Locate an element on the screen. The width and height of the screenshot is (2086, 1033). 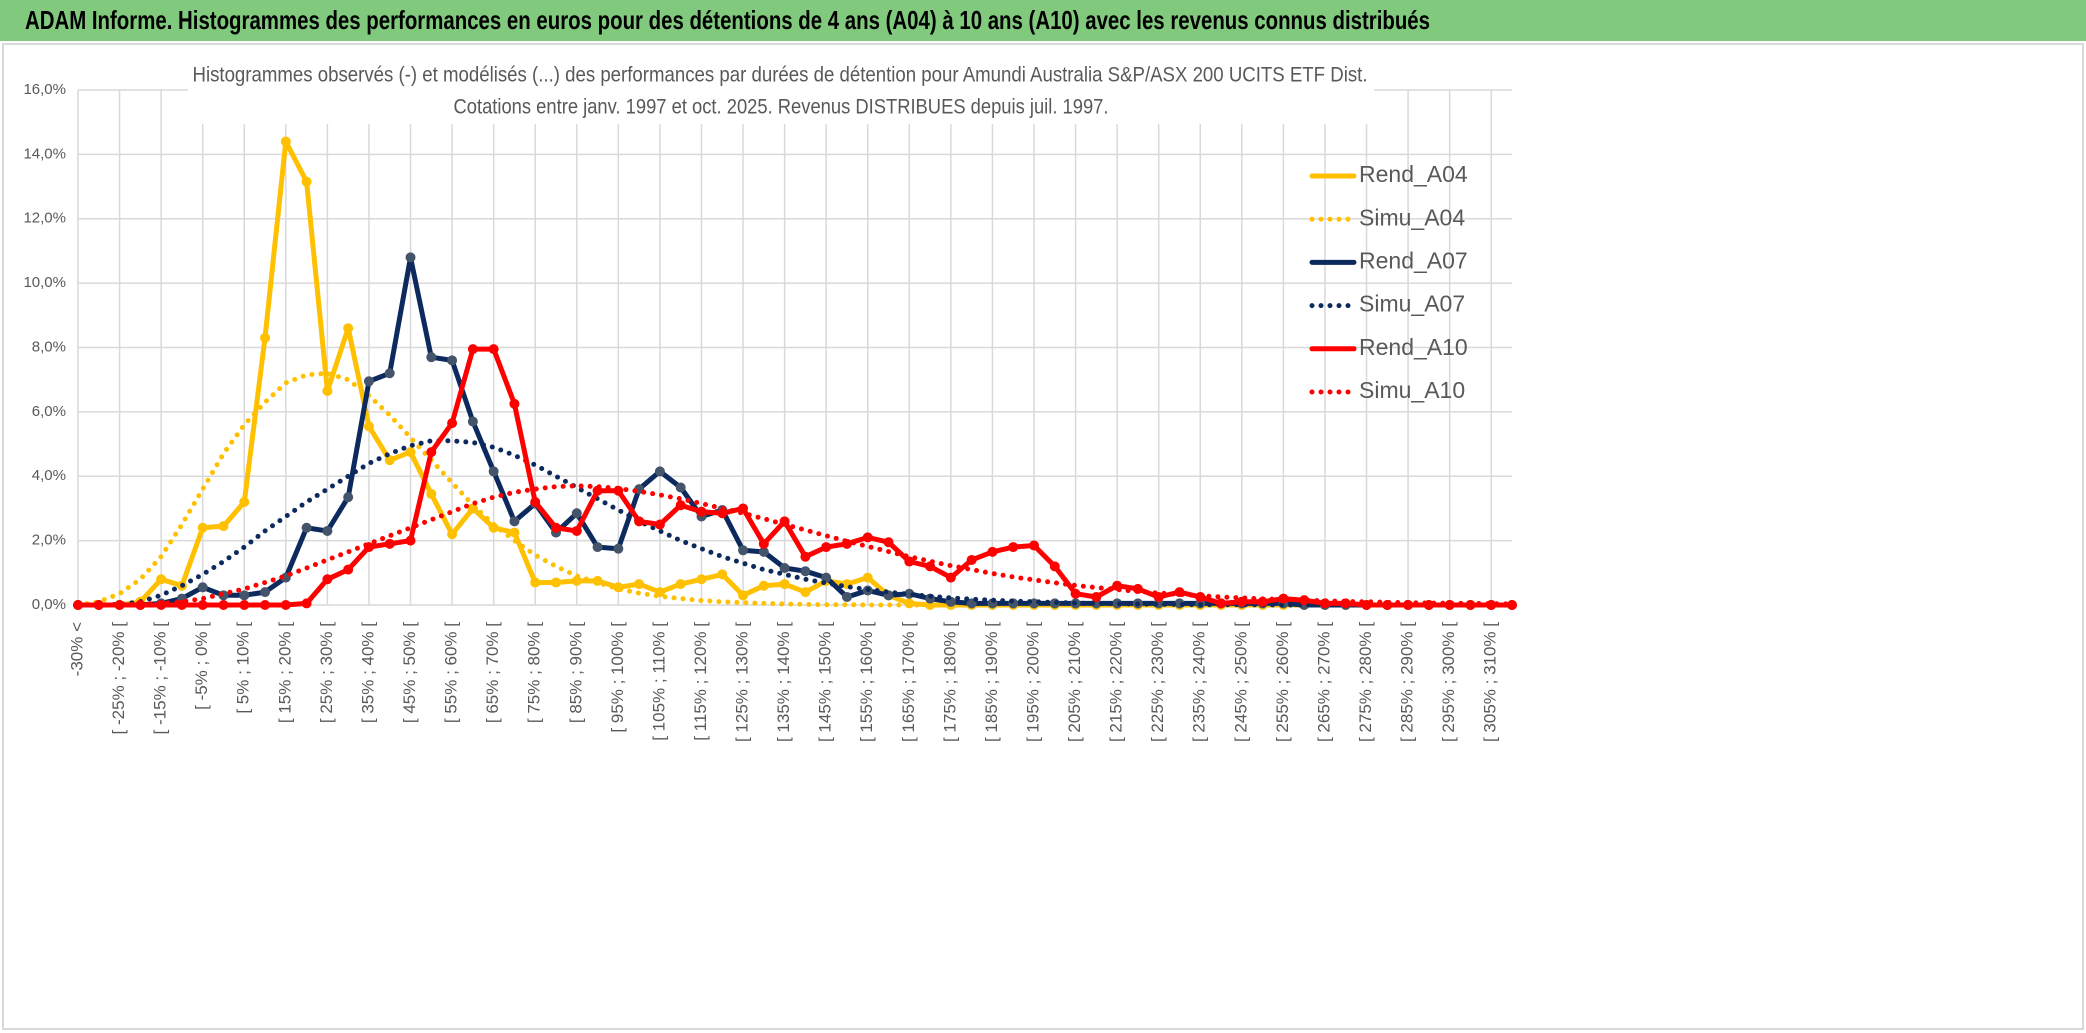
series-line is located at coordinates (795, 545).